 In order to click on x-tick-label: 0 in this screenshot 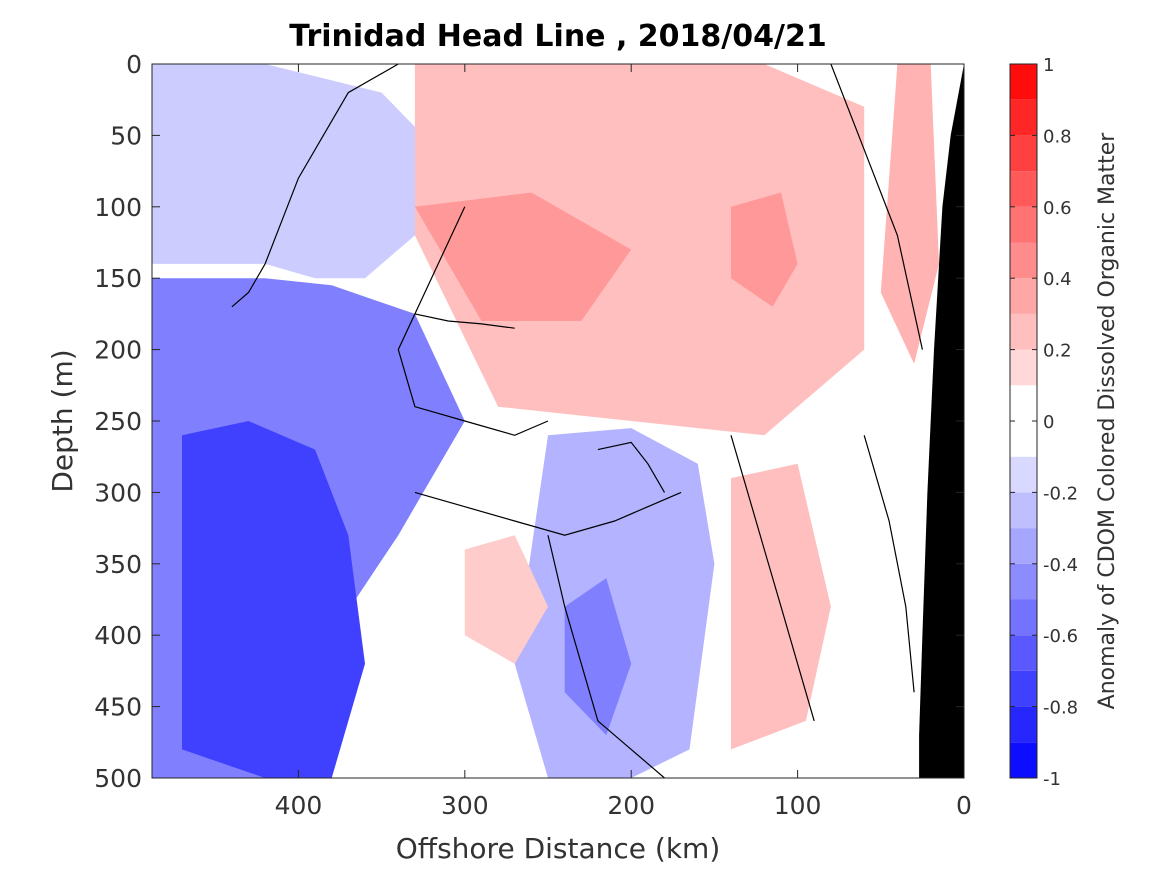, I will do `click(964, 805)`.